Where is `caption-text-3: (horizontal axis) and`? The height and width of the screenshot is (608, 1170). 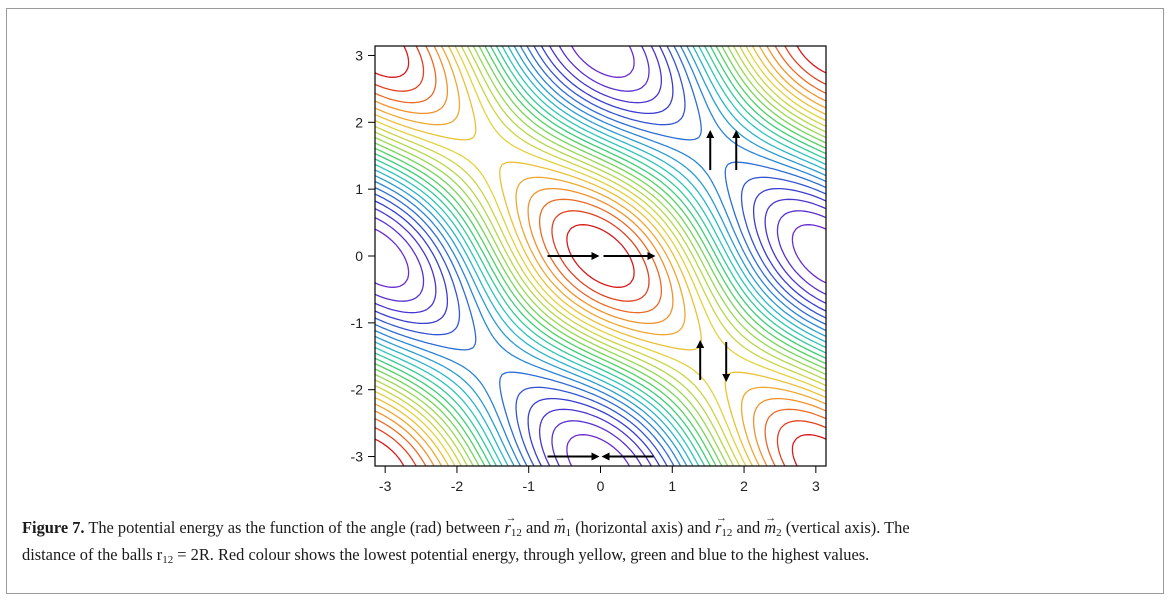 caption-text-3: (horizontal axis) and is located at coordinates (643, 527).